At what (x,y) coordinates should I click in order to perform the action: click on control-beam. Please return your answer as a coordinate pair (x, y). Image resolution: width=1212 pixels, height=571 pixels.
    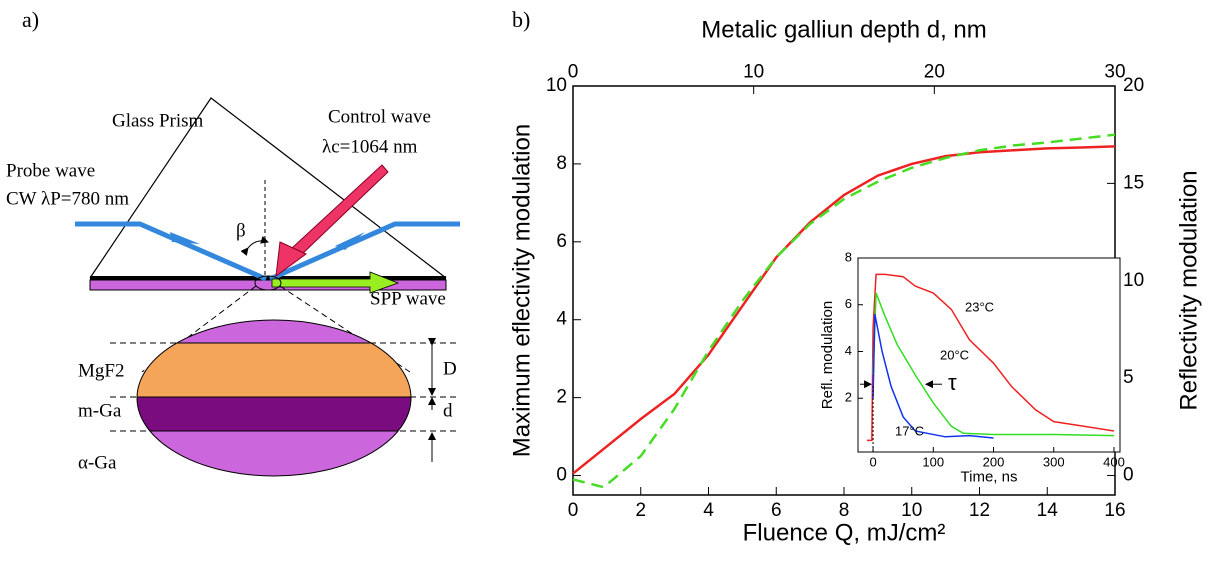
    Looking at the image, I should click on (340, 210).